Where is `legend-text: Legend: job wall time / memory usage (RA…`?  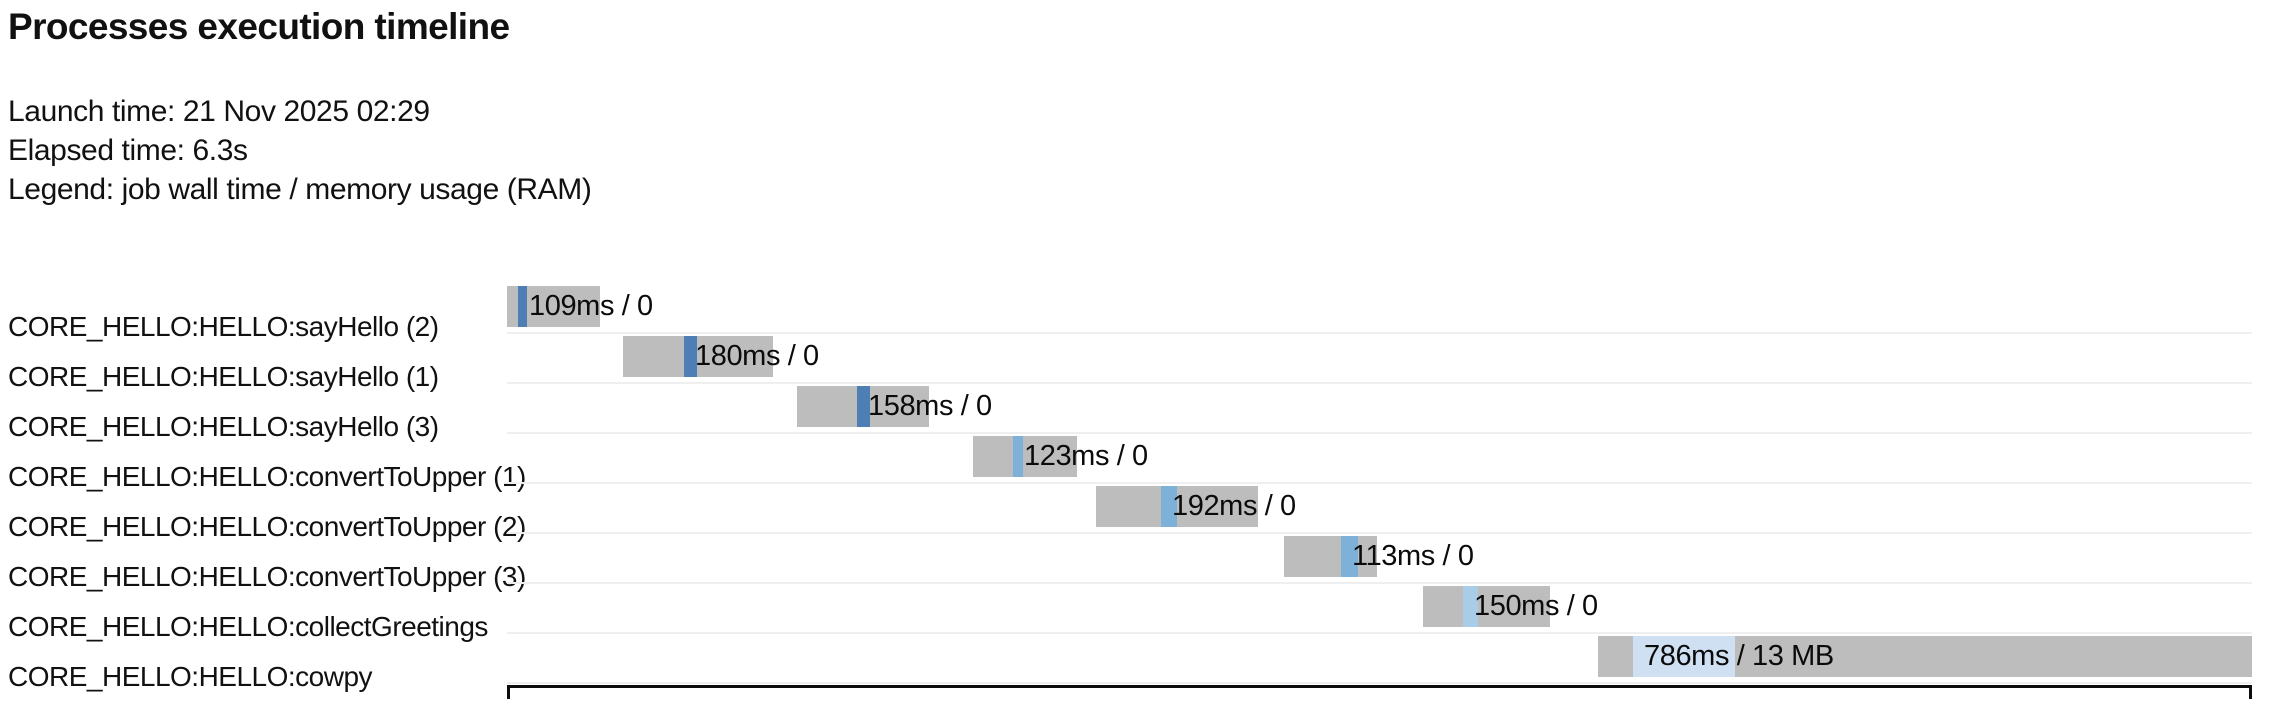
legend-text: Legend: job wall time / memory usage (RA… is located at coordinates (300, 189).